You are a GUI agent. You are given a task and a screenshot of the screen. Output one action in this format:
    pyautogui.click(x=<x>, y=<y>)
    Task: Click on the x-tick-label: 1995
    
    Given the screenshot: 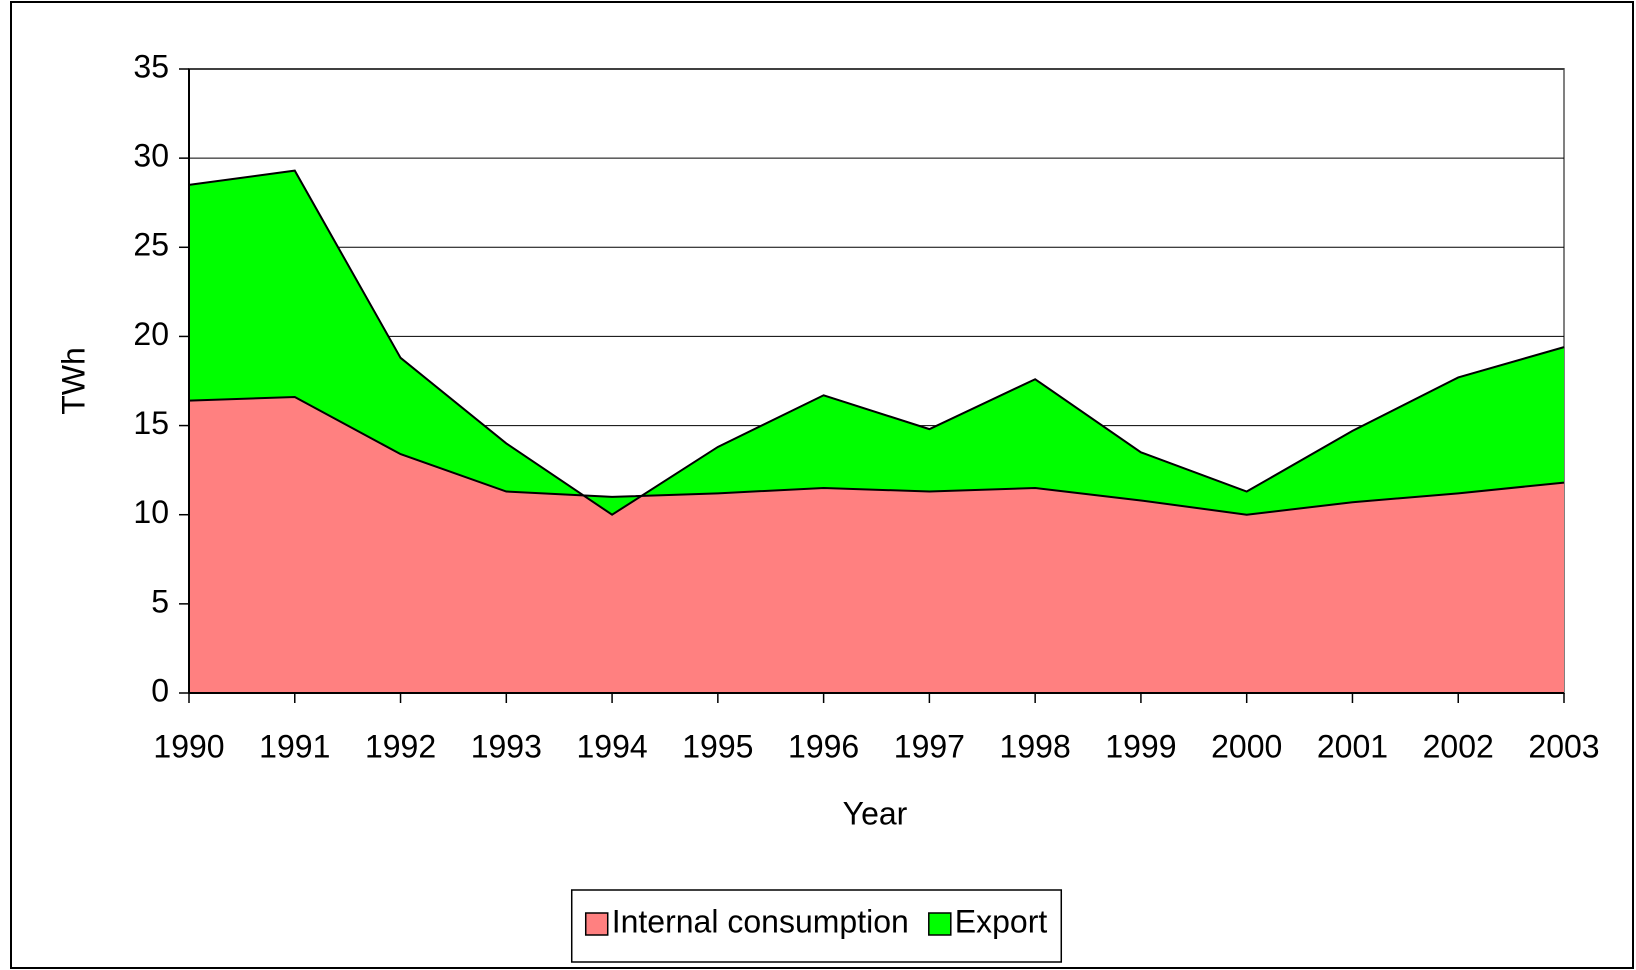 What is the action you would take?
    pyautogui.click(x=717, y=746)
    